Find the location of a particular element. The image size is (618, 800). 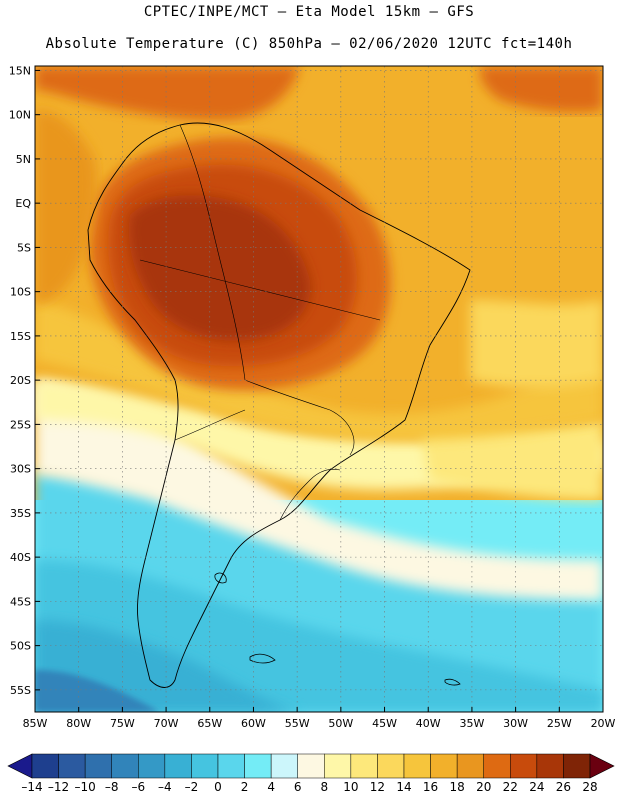

lon-label: 80W is located at coordinates (78, 723).